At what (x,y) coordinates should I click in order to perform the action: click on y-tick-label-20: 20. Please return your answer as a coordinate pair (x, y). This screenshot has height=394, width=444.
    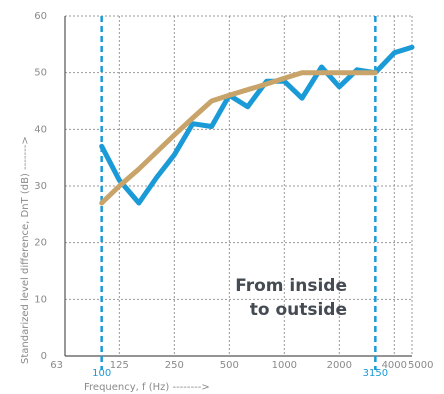
    Looking at the image, I should click on (40, 243).